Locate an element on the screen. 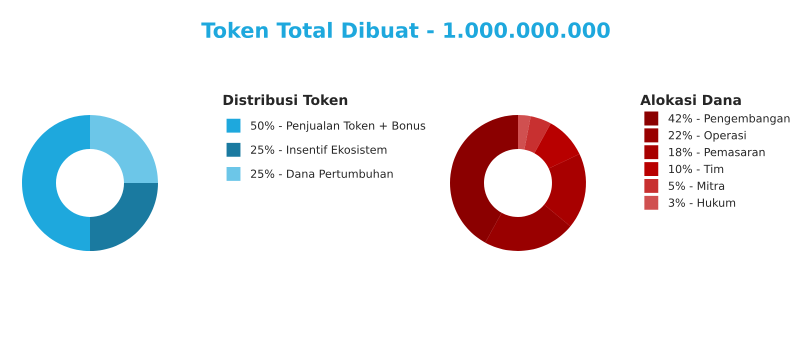  legend-label: 25% - Insentif Ekosistem is located at coordinates (318, 149).